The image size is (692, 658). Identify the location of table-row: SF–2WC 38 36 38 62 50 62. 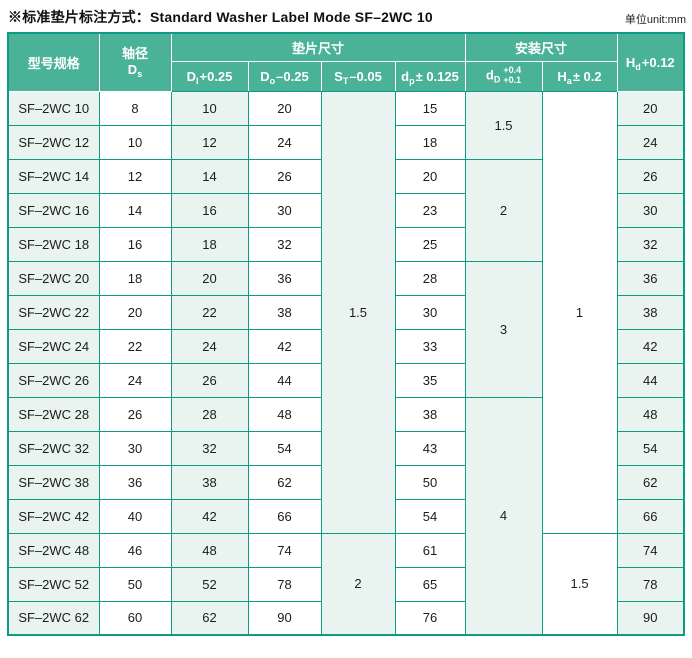
(346, 482).